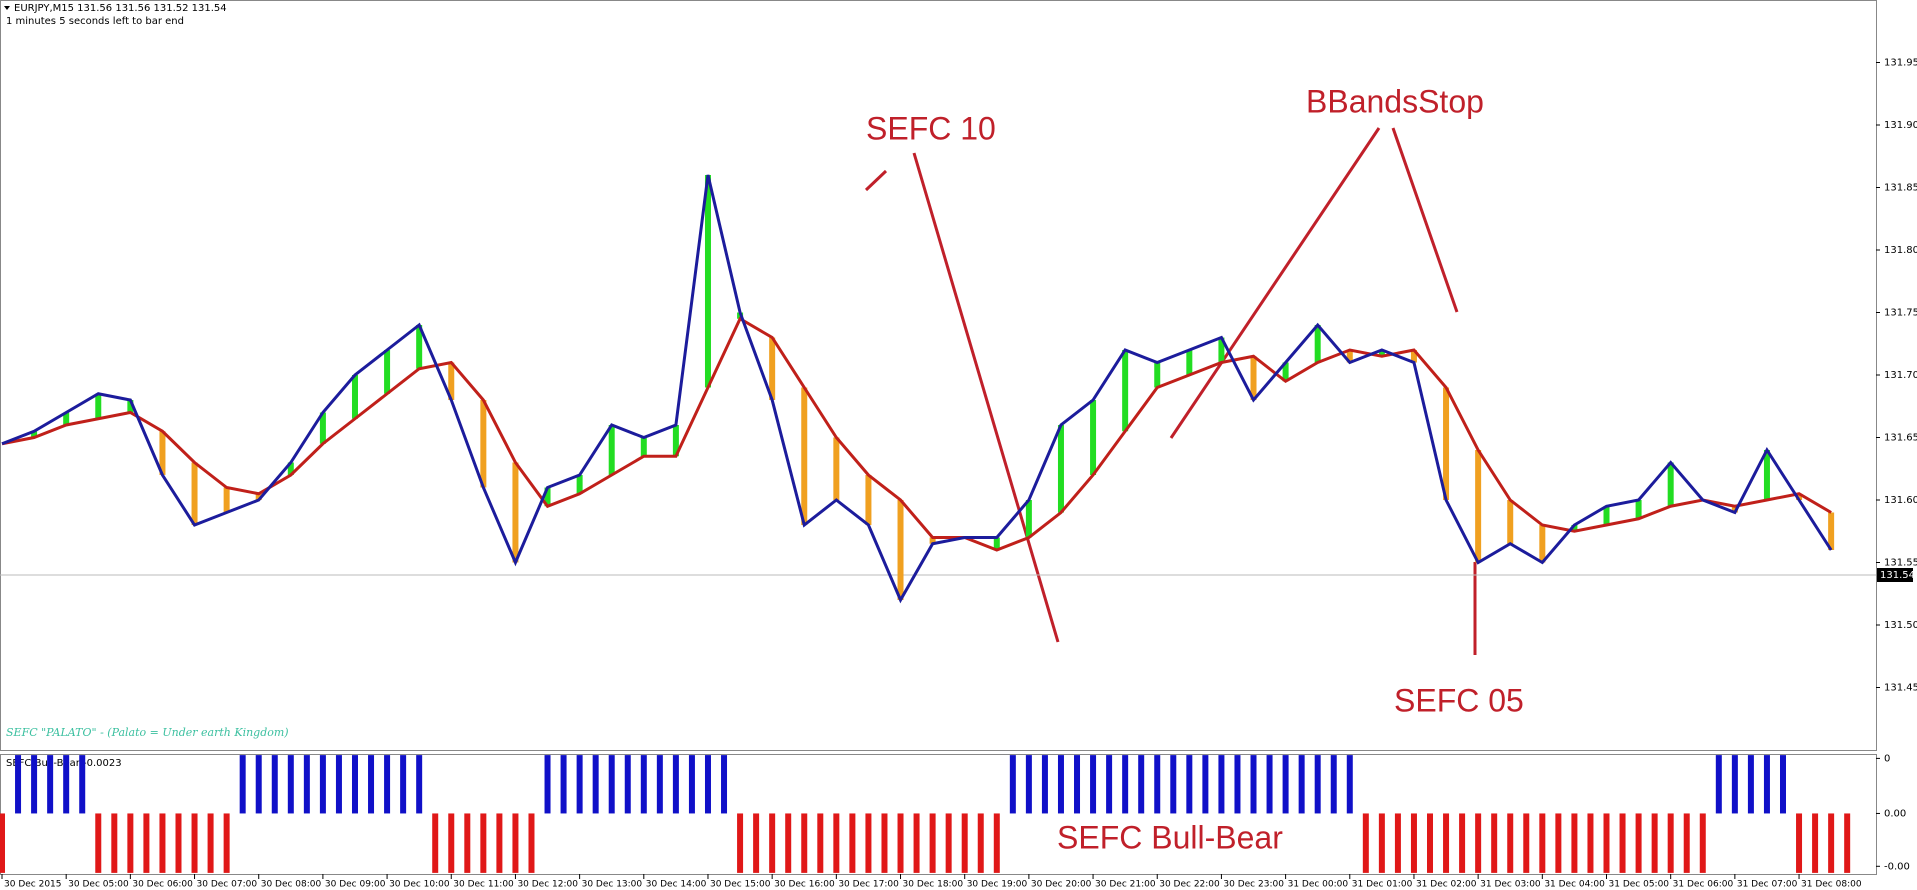 This screenshot has height=890, width=1917. Describe the element at coordinates (676, 885) in the screenshot. I see `x-tick-label: 30 Dec 14:00` at that location.